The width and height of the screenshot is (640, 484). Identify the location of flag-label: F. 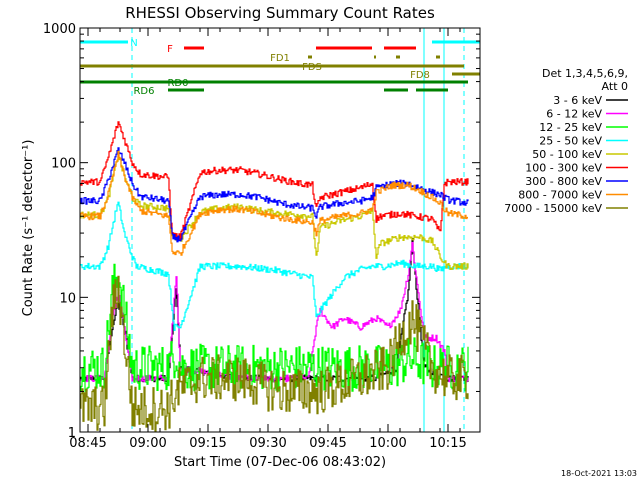
(170, 49).